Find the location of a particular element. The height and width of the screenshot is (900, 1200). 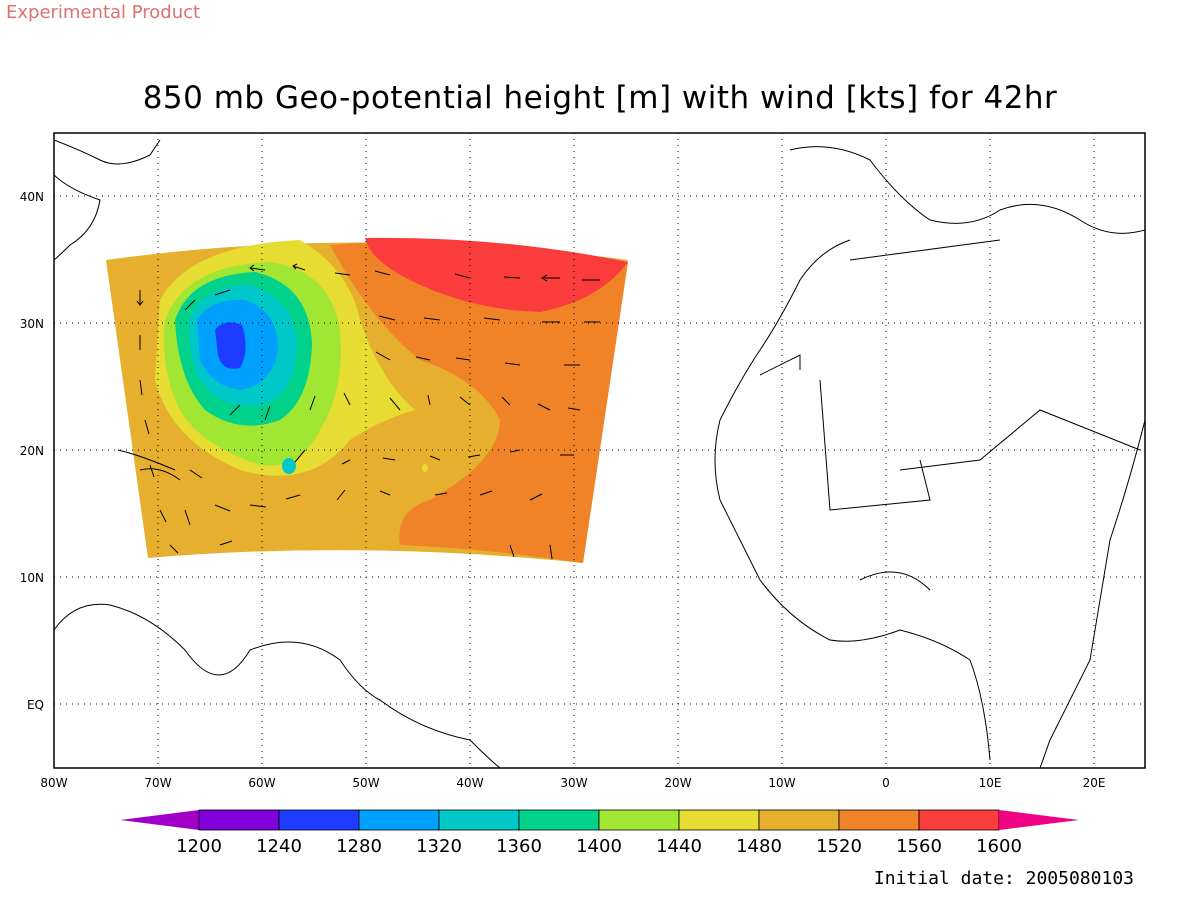

colorbar-label: 1400 is located at coordinates (599, 846).